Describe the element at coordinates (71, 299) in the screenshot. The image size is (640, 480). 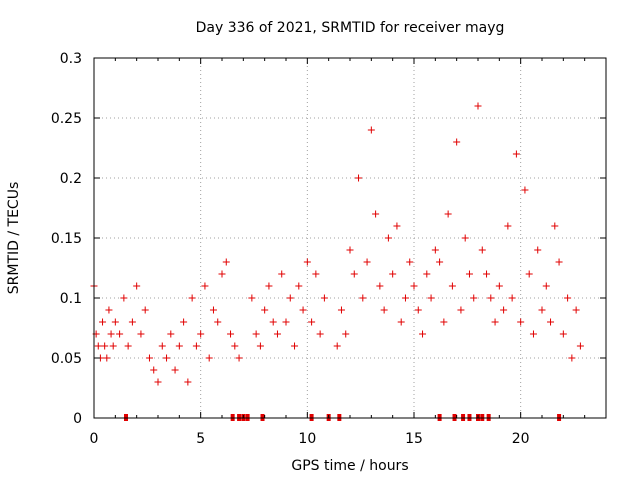
I see `y-tick-label: 0.1` at that location.